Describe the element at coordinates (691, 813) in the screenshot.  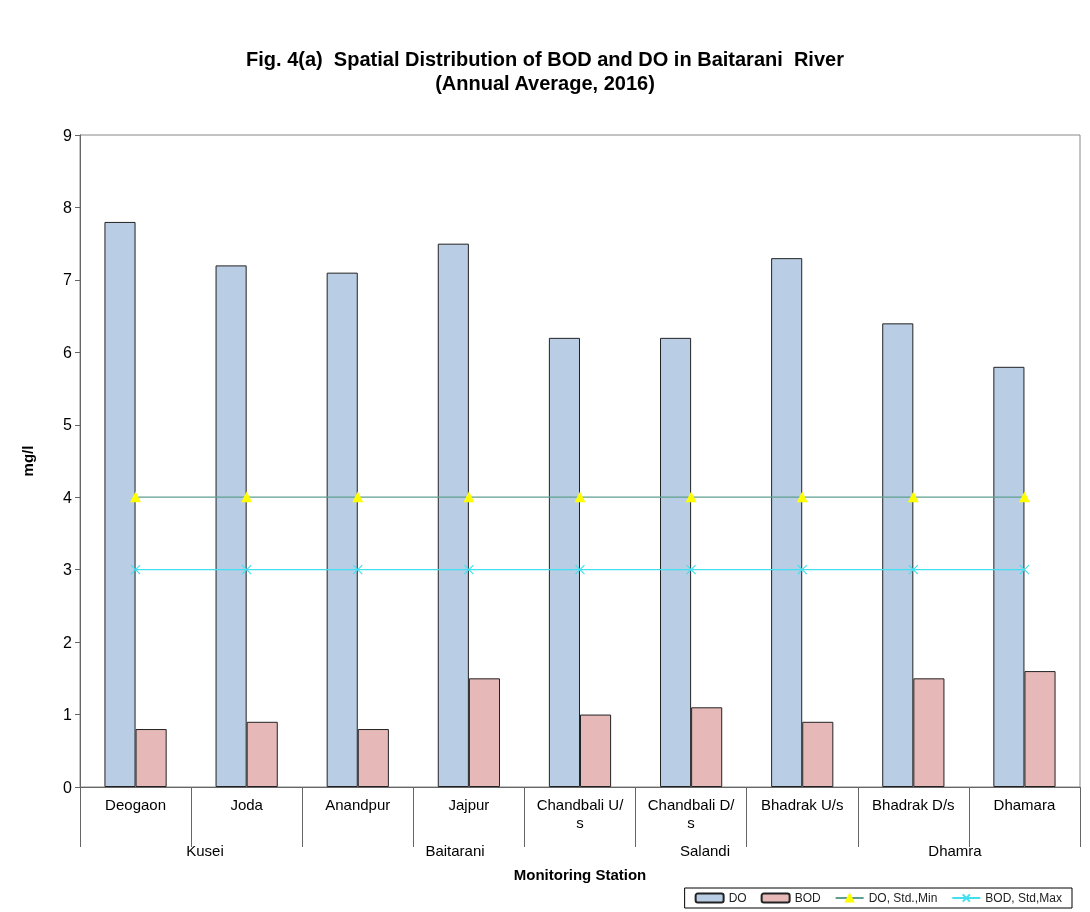
I see `x-tick-label: Chandbali D/s` at that location.